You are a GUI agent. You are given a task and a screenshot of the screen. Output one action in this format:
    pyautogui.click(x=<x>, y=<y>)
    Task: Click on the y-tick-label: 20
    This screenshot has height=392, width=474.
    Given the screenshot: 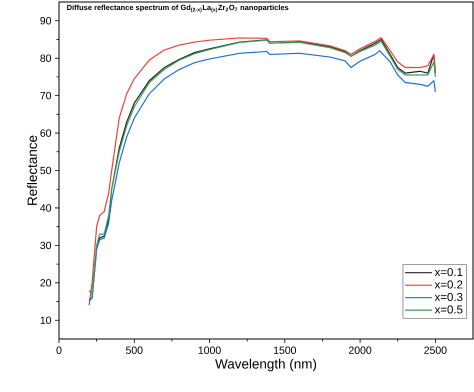 What is the action you would take?
    pyautogui.click(x=46, y=283)
    